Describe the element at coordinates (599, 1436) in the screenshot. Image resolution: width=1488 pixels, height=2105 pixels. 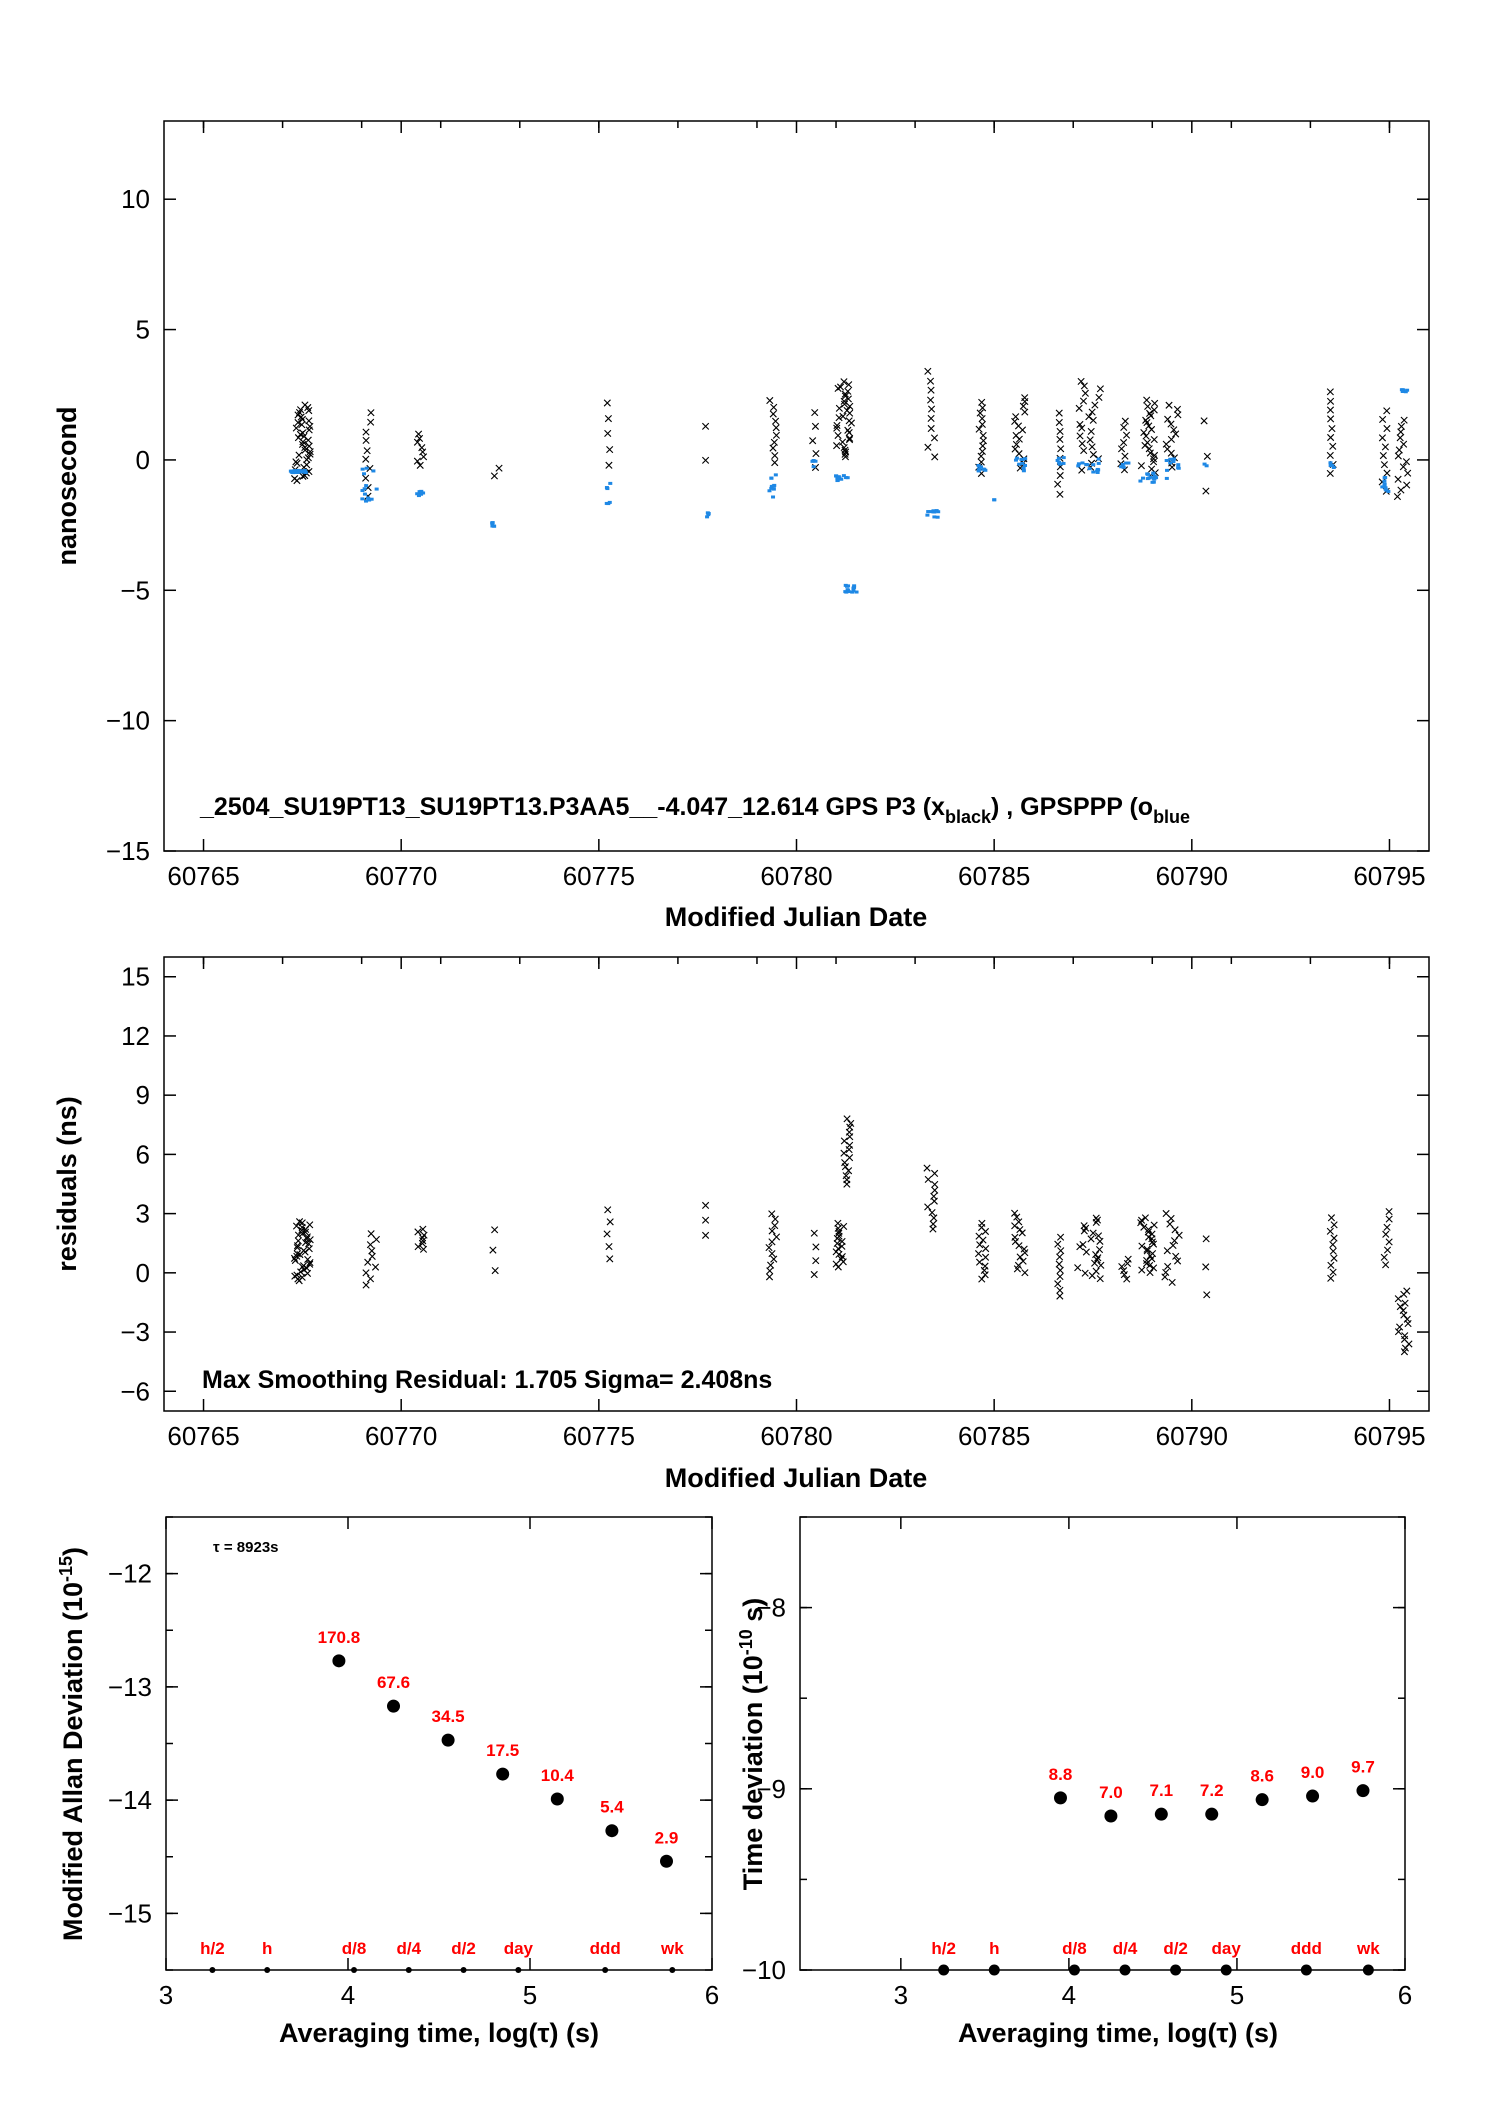
I see `x-tick-label: 60775` at that location.